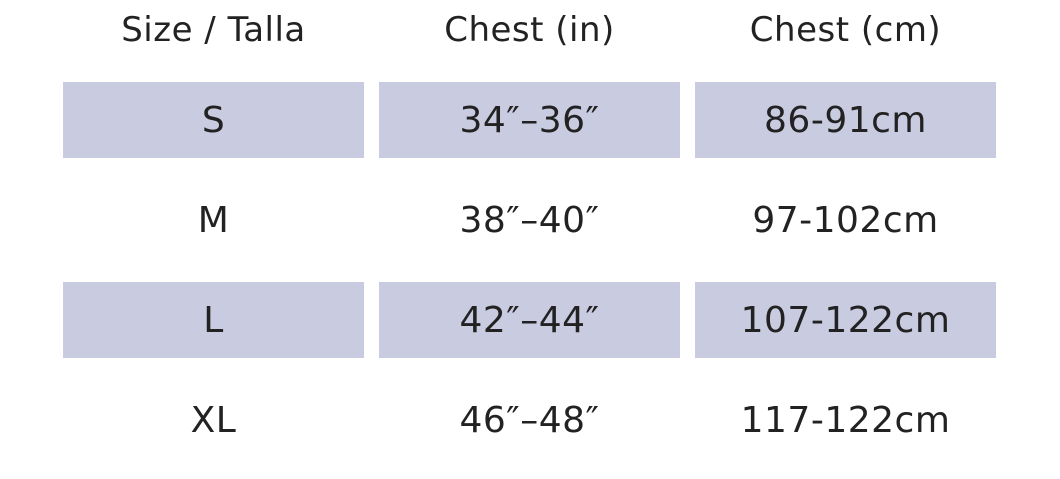 Image resolution: width=1060 pixels, height=479 pixels. What do you see at coordinates (845, 320) in the screenshot?
I see `table-cell: 107-122cm` at bounding box center [845, 320].